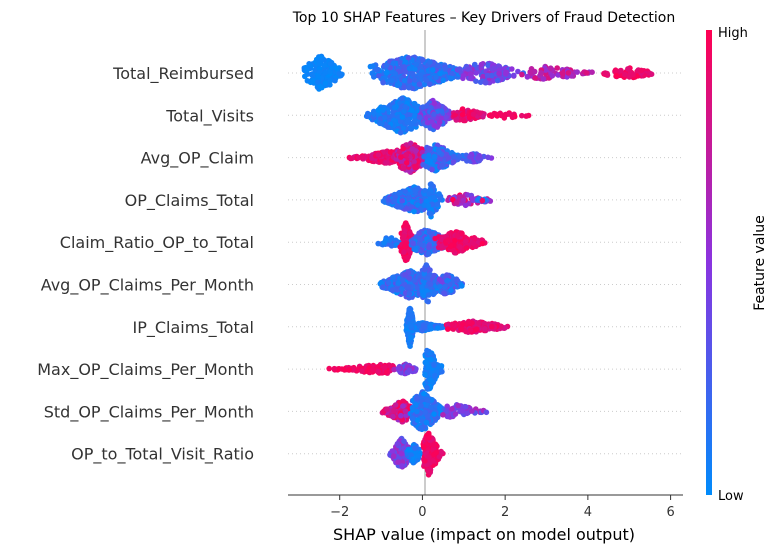 The height and width of the screenshot is (554, 777). What do you see at coordinates (502, 507) in the screenshot?
I see `x-ticks: −2 0 2 4 6` at bounding box center [502, 507].